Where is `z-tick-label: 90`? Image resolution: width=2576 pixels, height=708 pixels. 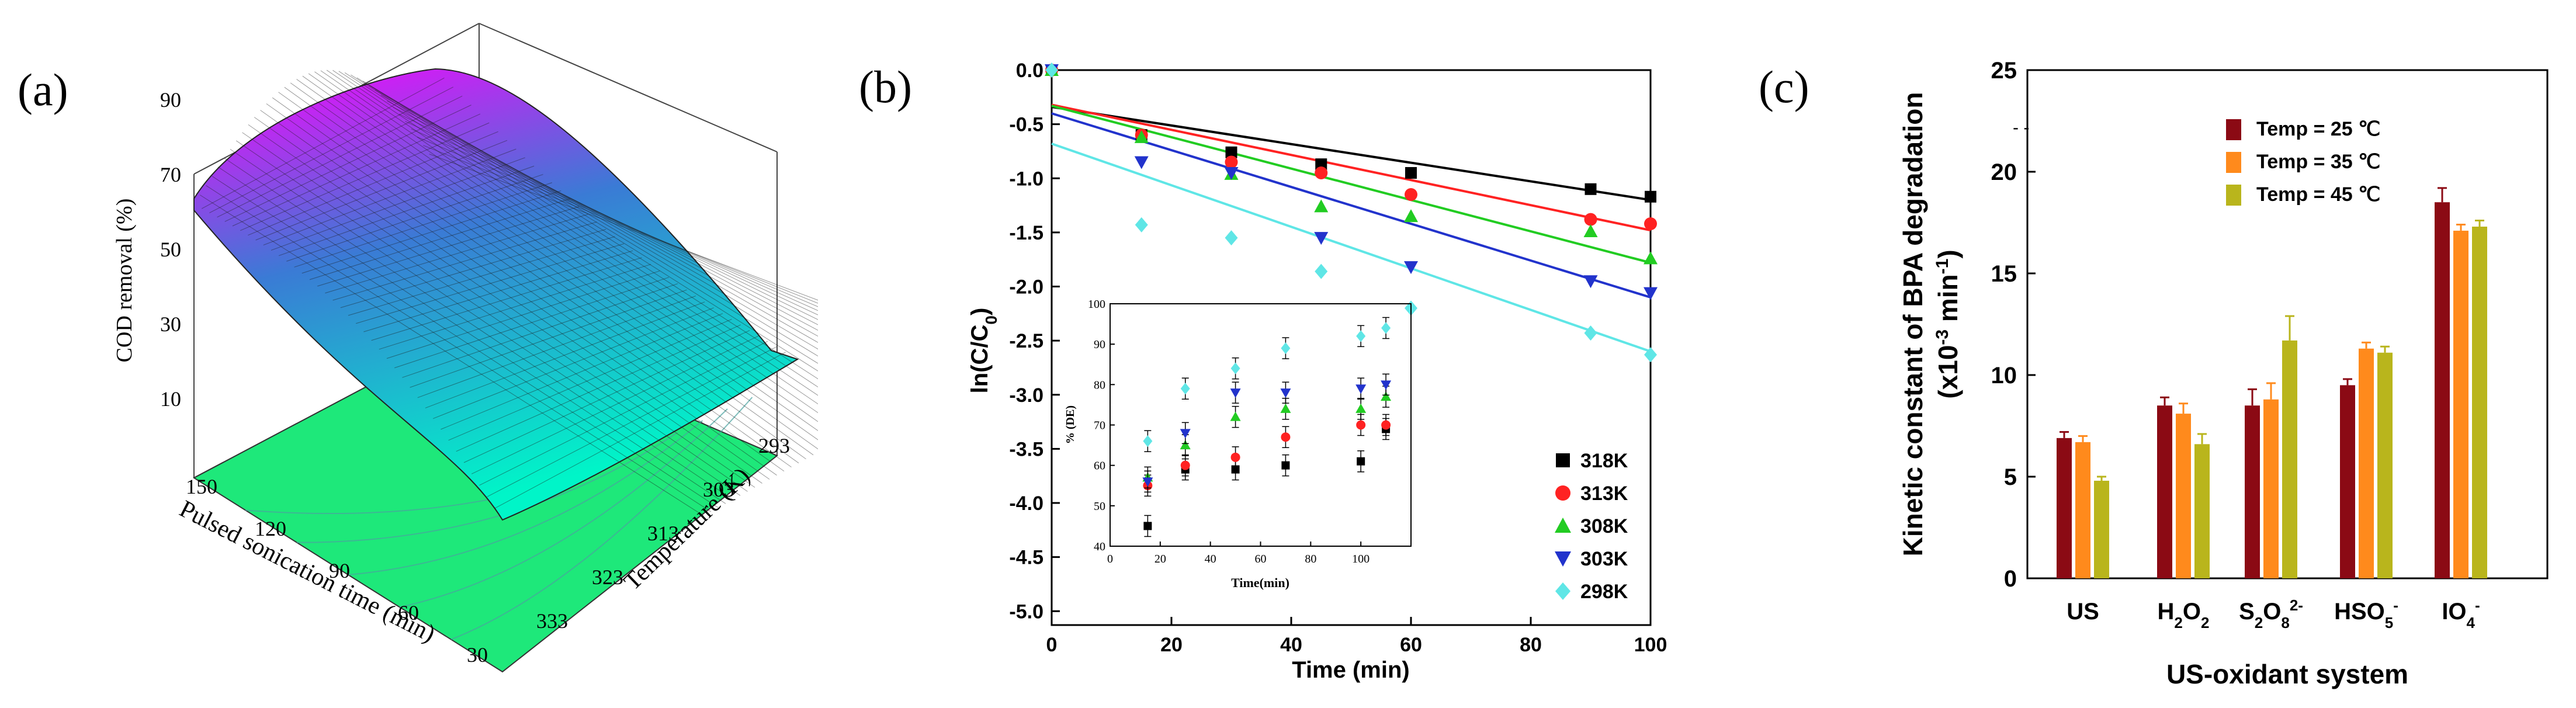
z-tick-label: 90 is located at coordinates (170, 100).